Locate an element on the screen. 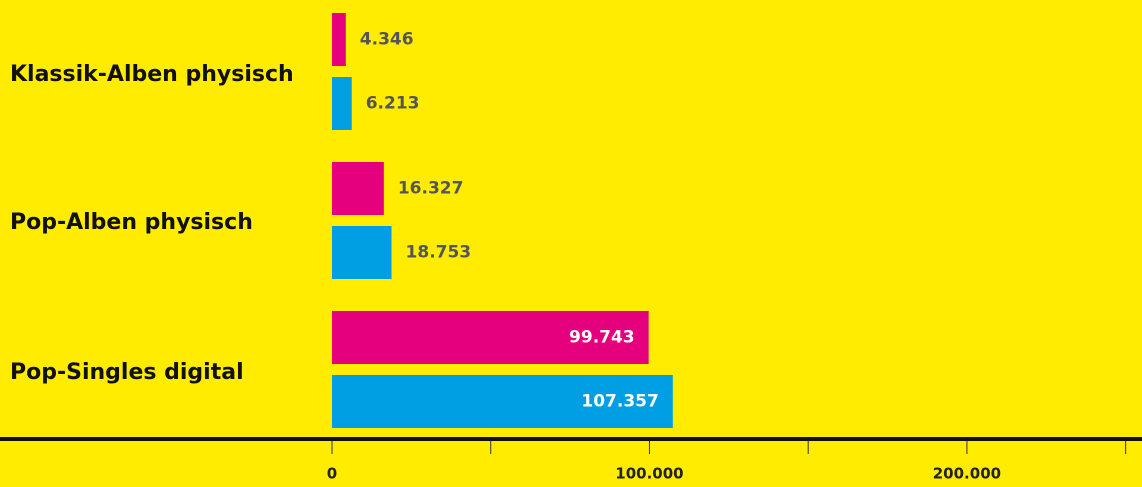 This screenshot has height=487, width=1142. x-tick-label: 0 is located at coordinates (332, 474).